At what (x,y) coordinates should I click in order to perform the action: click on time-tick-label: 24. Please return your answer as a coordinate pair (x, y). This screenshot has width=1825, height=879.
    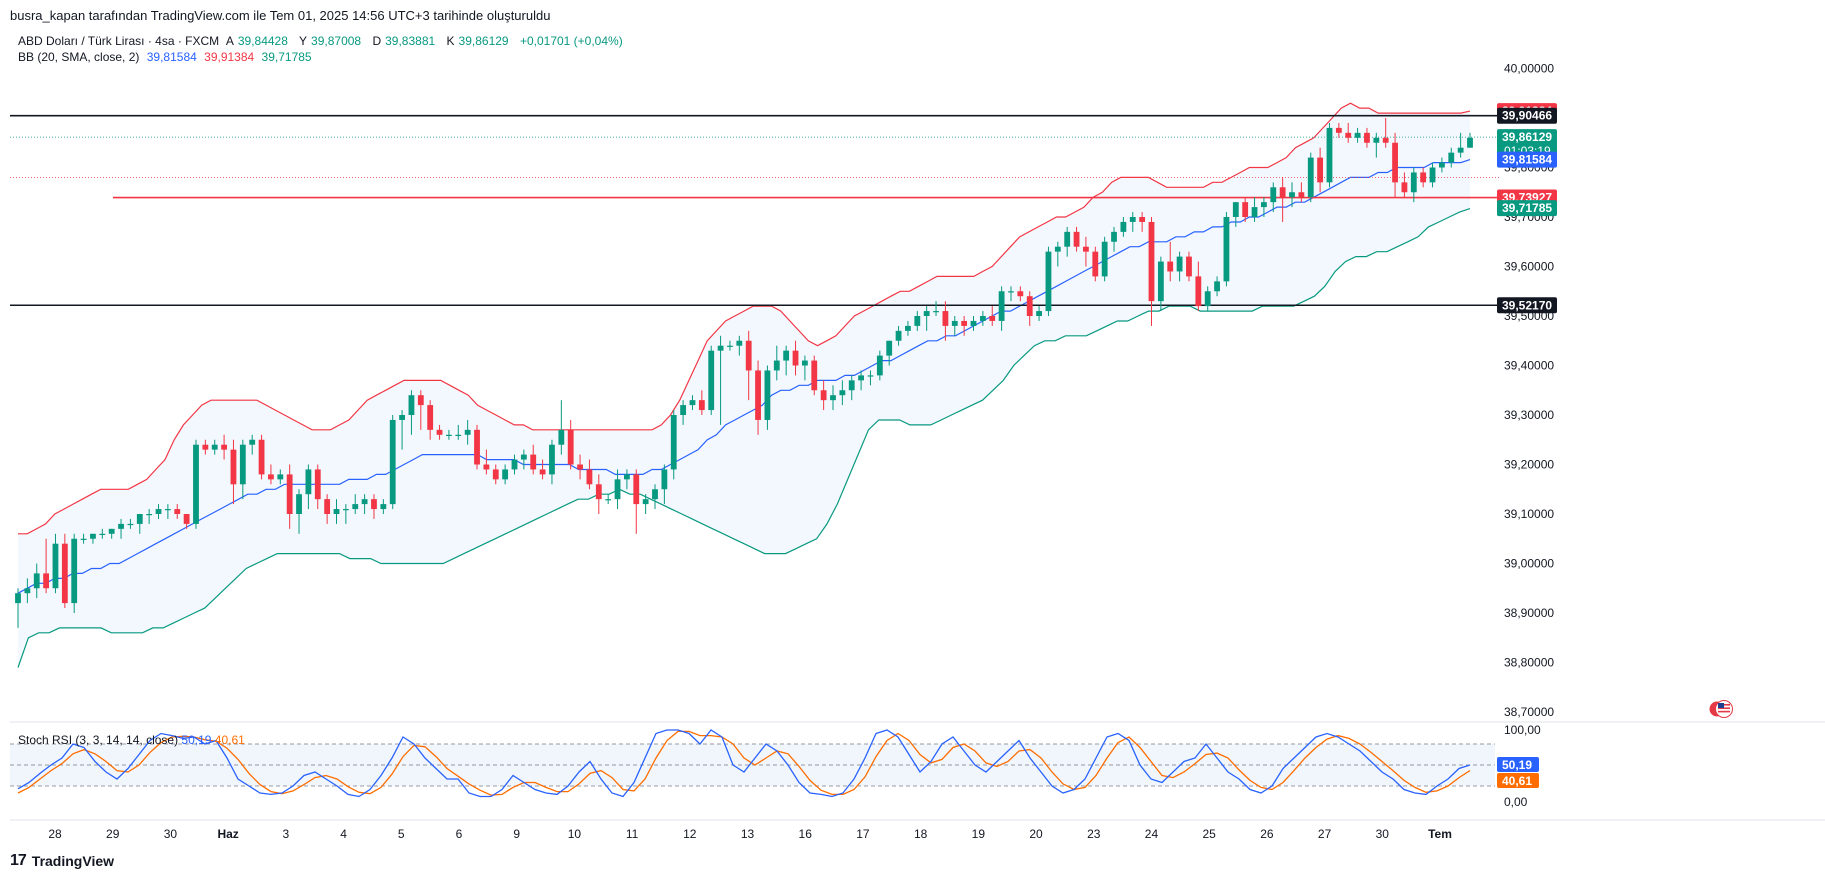
    Looking at the image, I should click on (1152, 834).